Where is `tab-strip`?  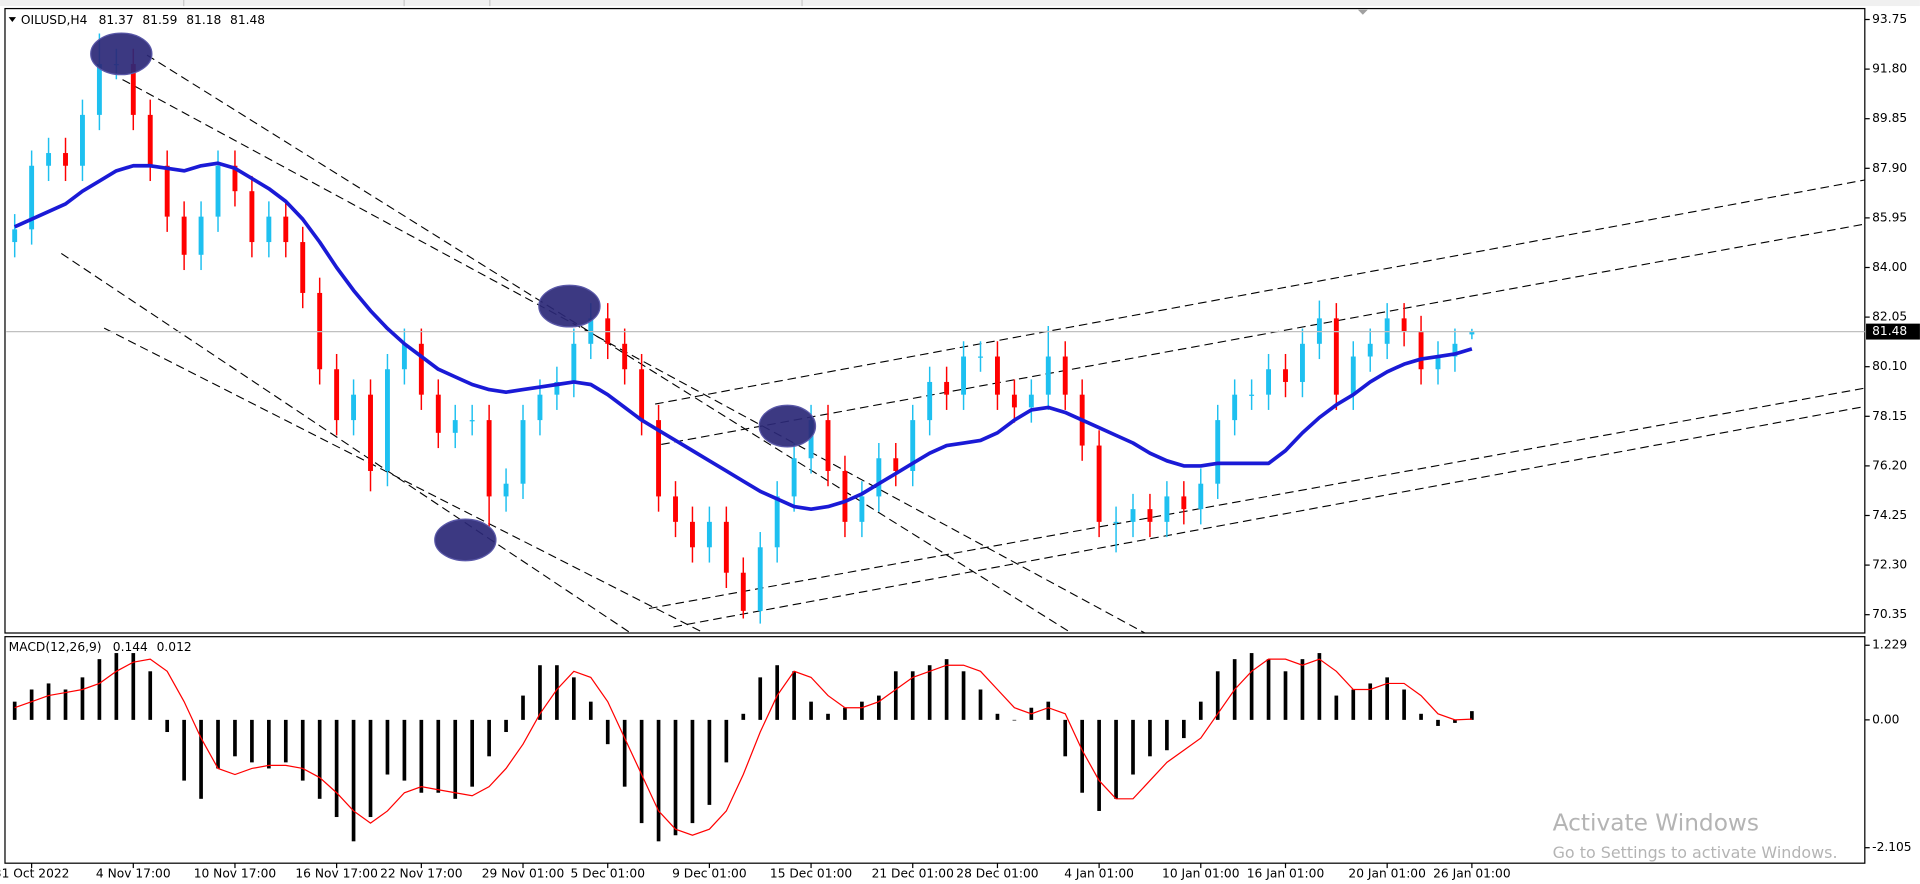 tab-strip is located at coordinates (960, 3).